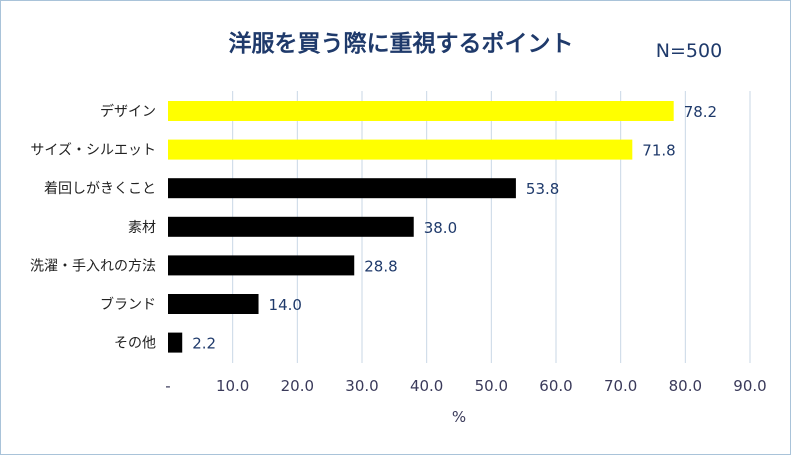  I want to click on data-label: 53.8, so click(542, 189).